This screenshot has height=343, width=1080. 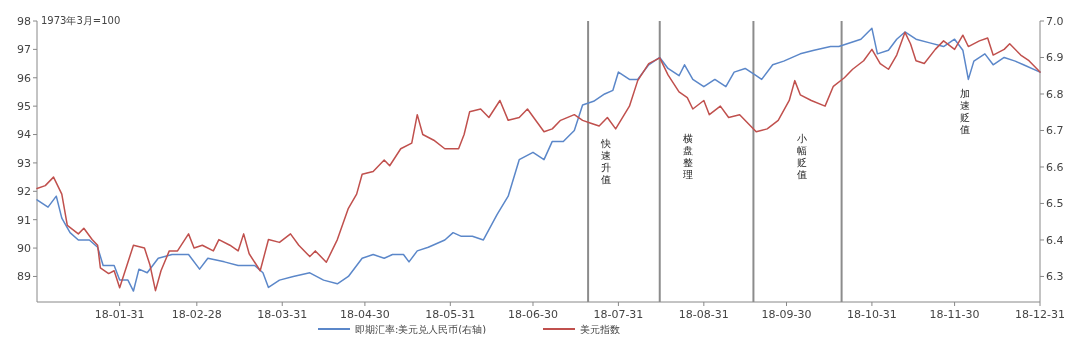 I want to click on legend-label: 美元指数, so click(x=600, y=329).